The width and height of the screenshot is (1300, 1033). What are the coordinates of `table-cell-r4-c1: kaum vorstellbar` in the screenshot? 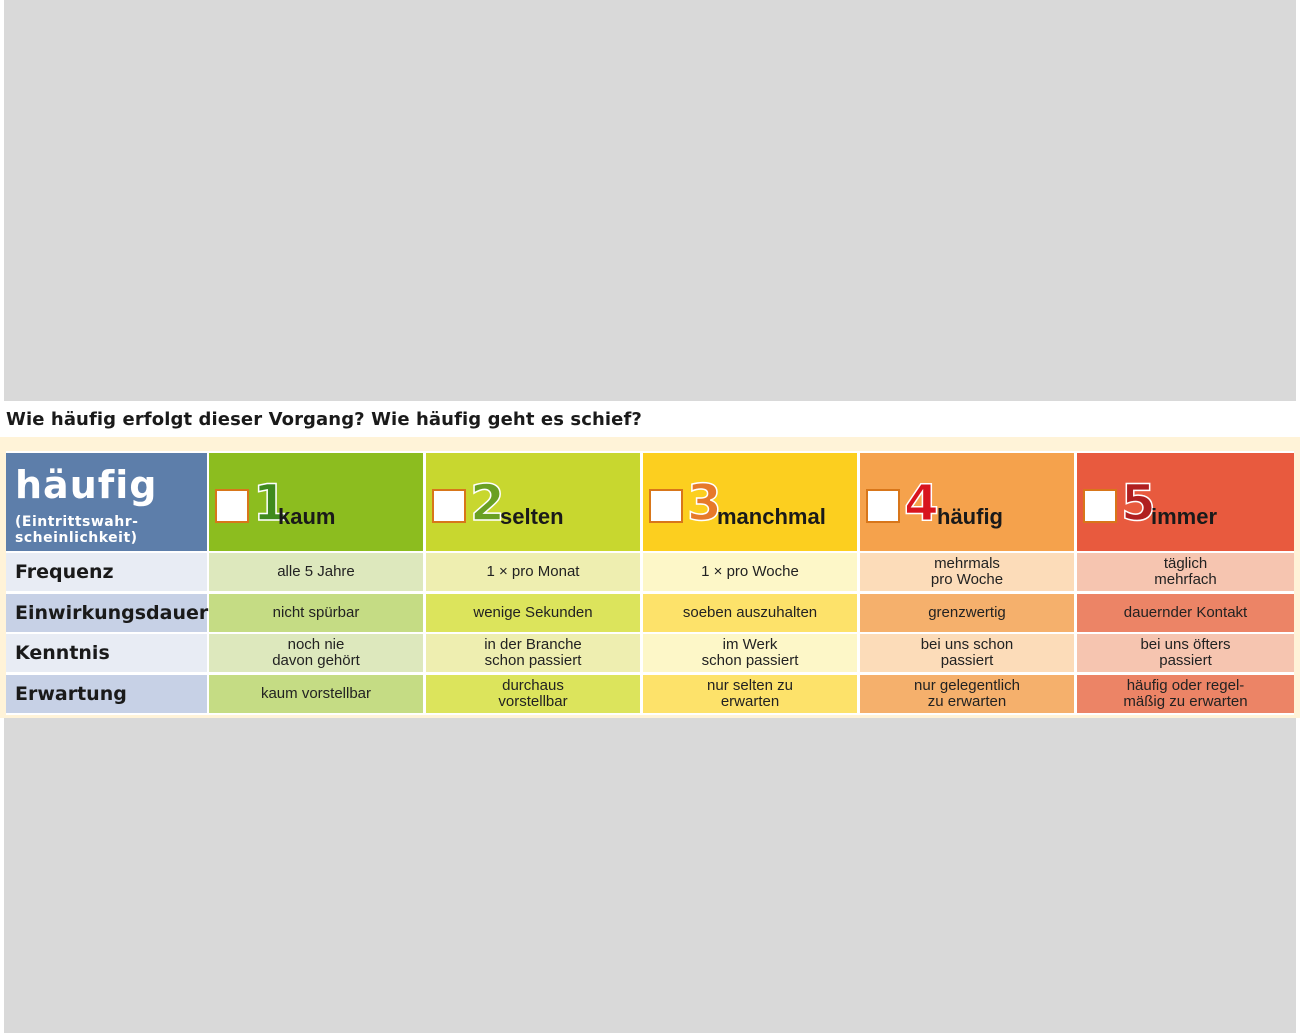 It's located at (316, 694).